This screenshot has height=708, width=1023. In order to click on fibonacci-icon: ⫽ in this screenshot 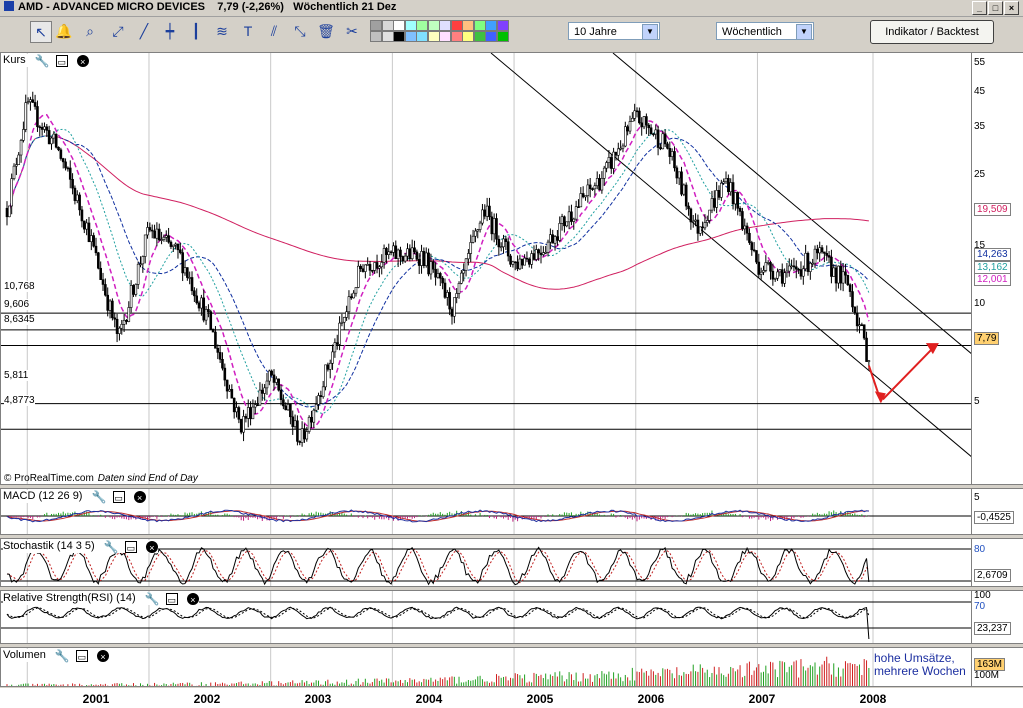, I will do `click(274, 31)`.